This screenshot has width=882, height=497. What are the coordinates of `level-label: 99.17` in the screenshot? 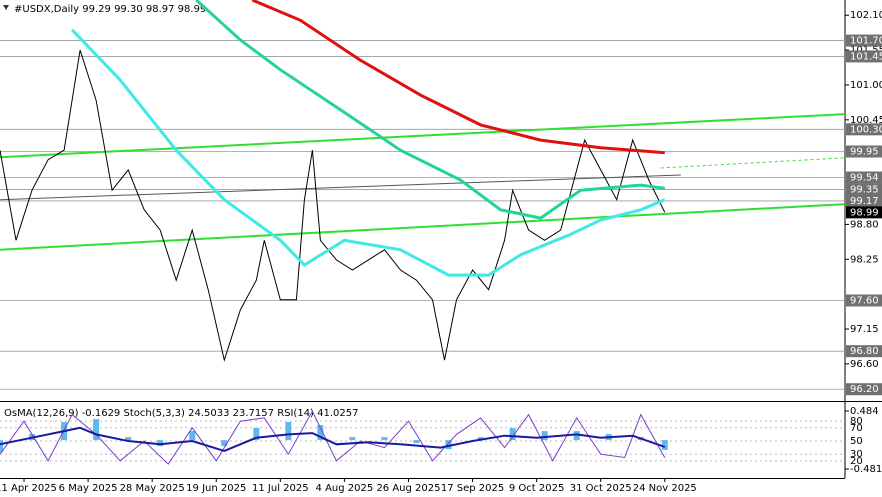 It's located at (864, 201).